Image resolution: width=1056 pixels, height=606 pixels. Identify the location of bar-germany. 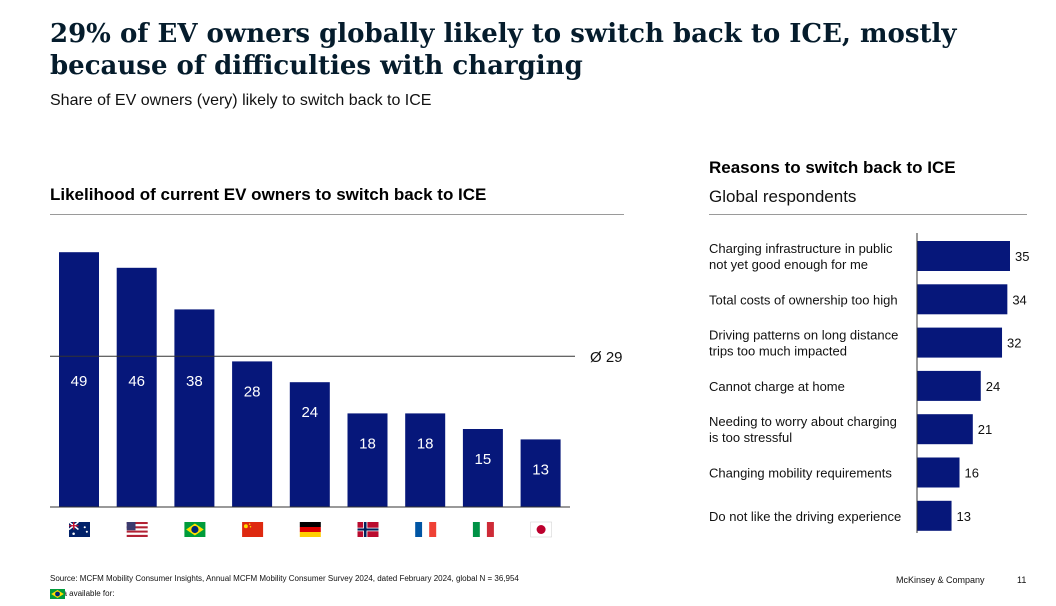
(309, 444).